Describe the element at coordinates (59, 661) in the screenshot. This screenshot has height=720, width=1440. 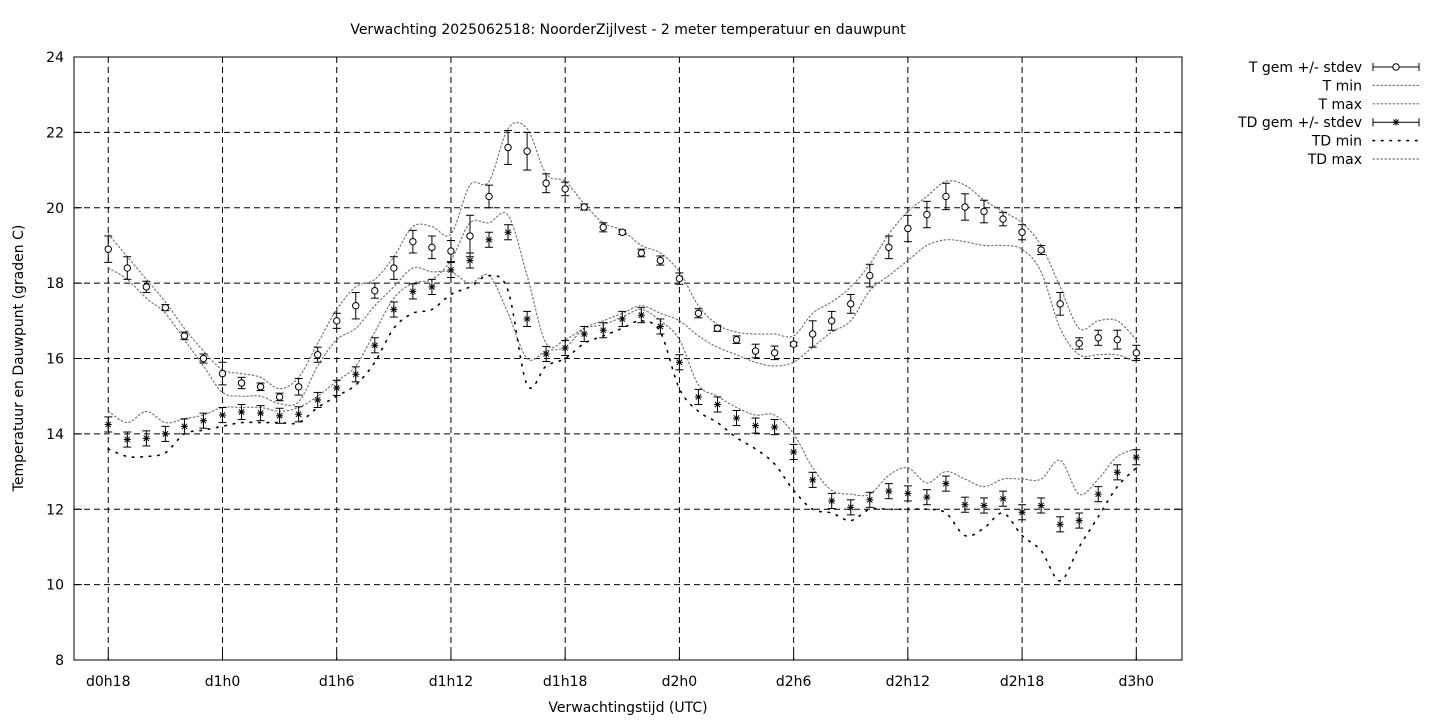
I see `y-tick-label: 8` at that location.